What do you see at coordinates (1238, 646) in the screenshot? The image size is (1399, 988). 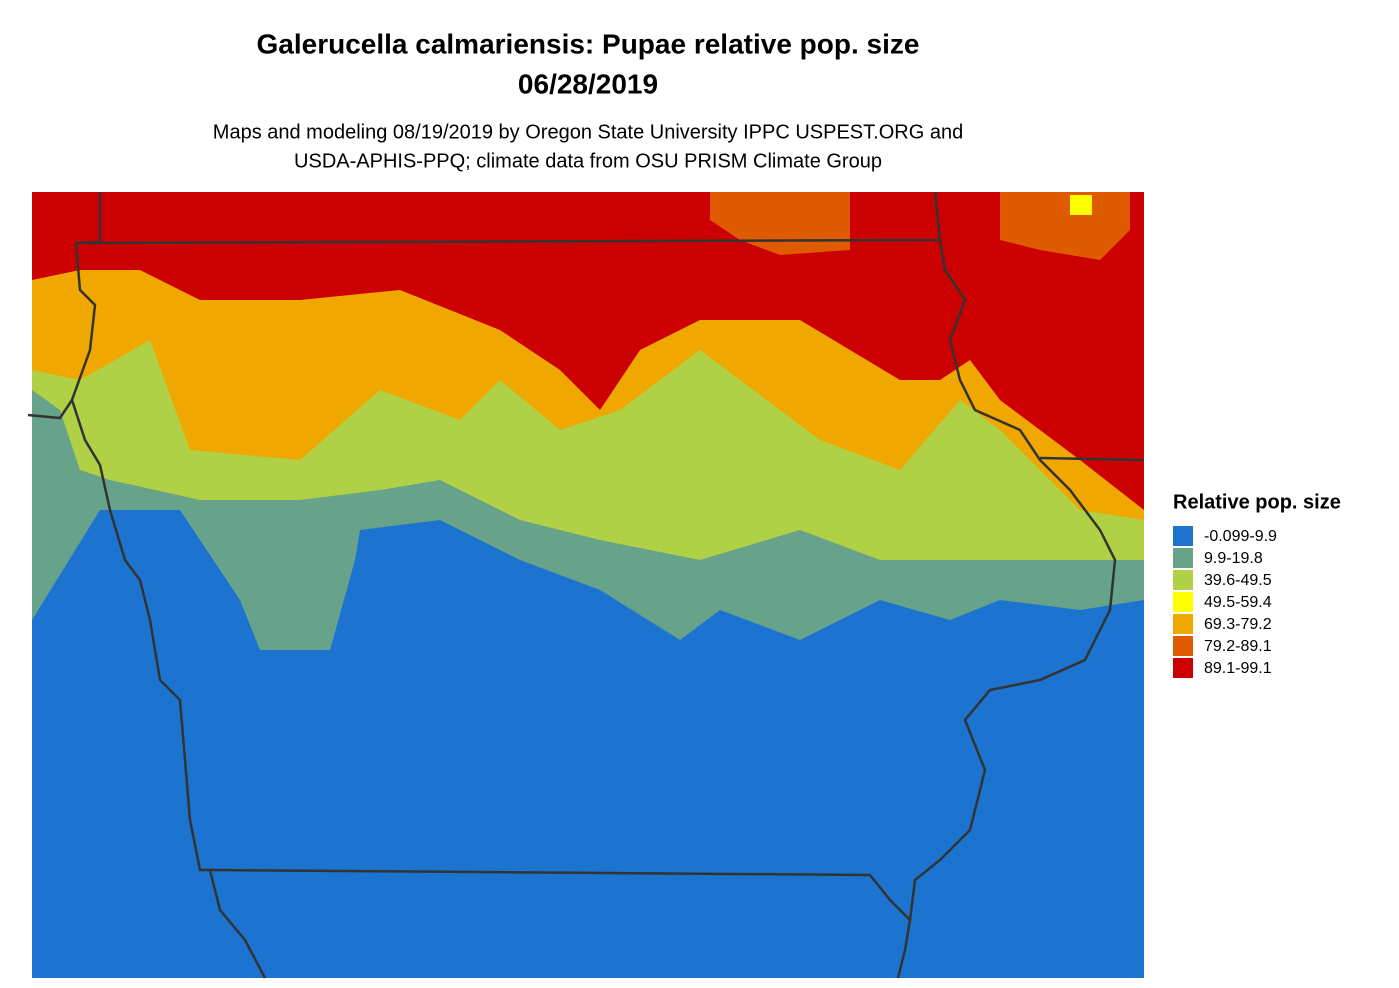 I see `legend-label: 79.2-89.1` at bounding box center [1238, 646].